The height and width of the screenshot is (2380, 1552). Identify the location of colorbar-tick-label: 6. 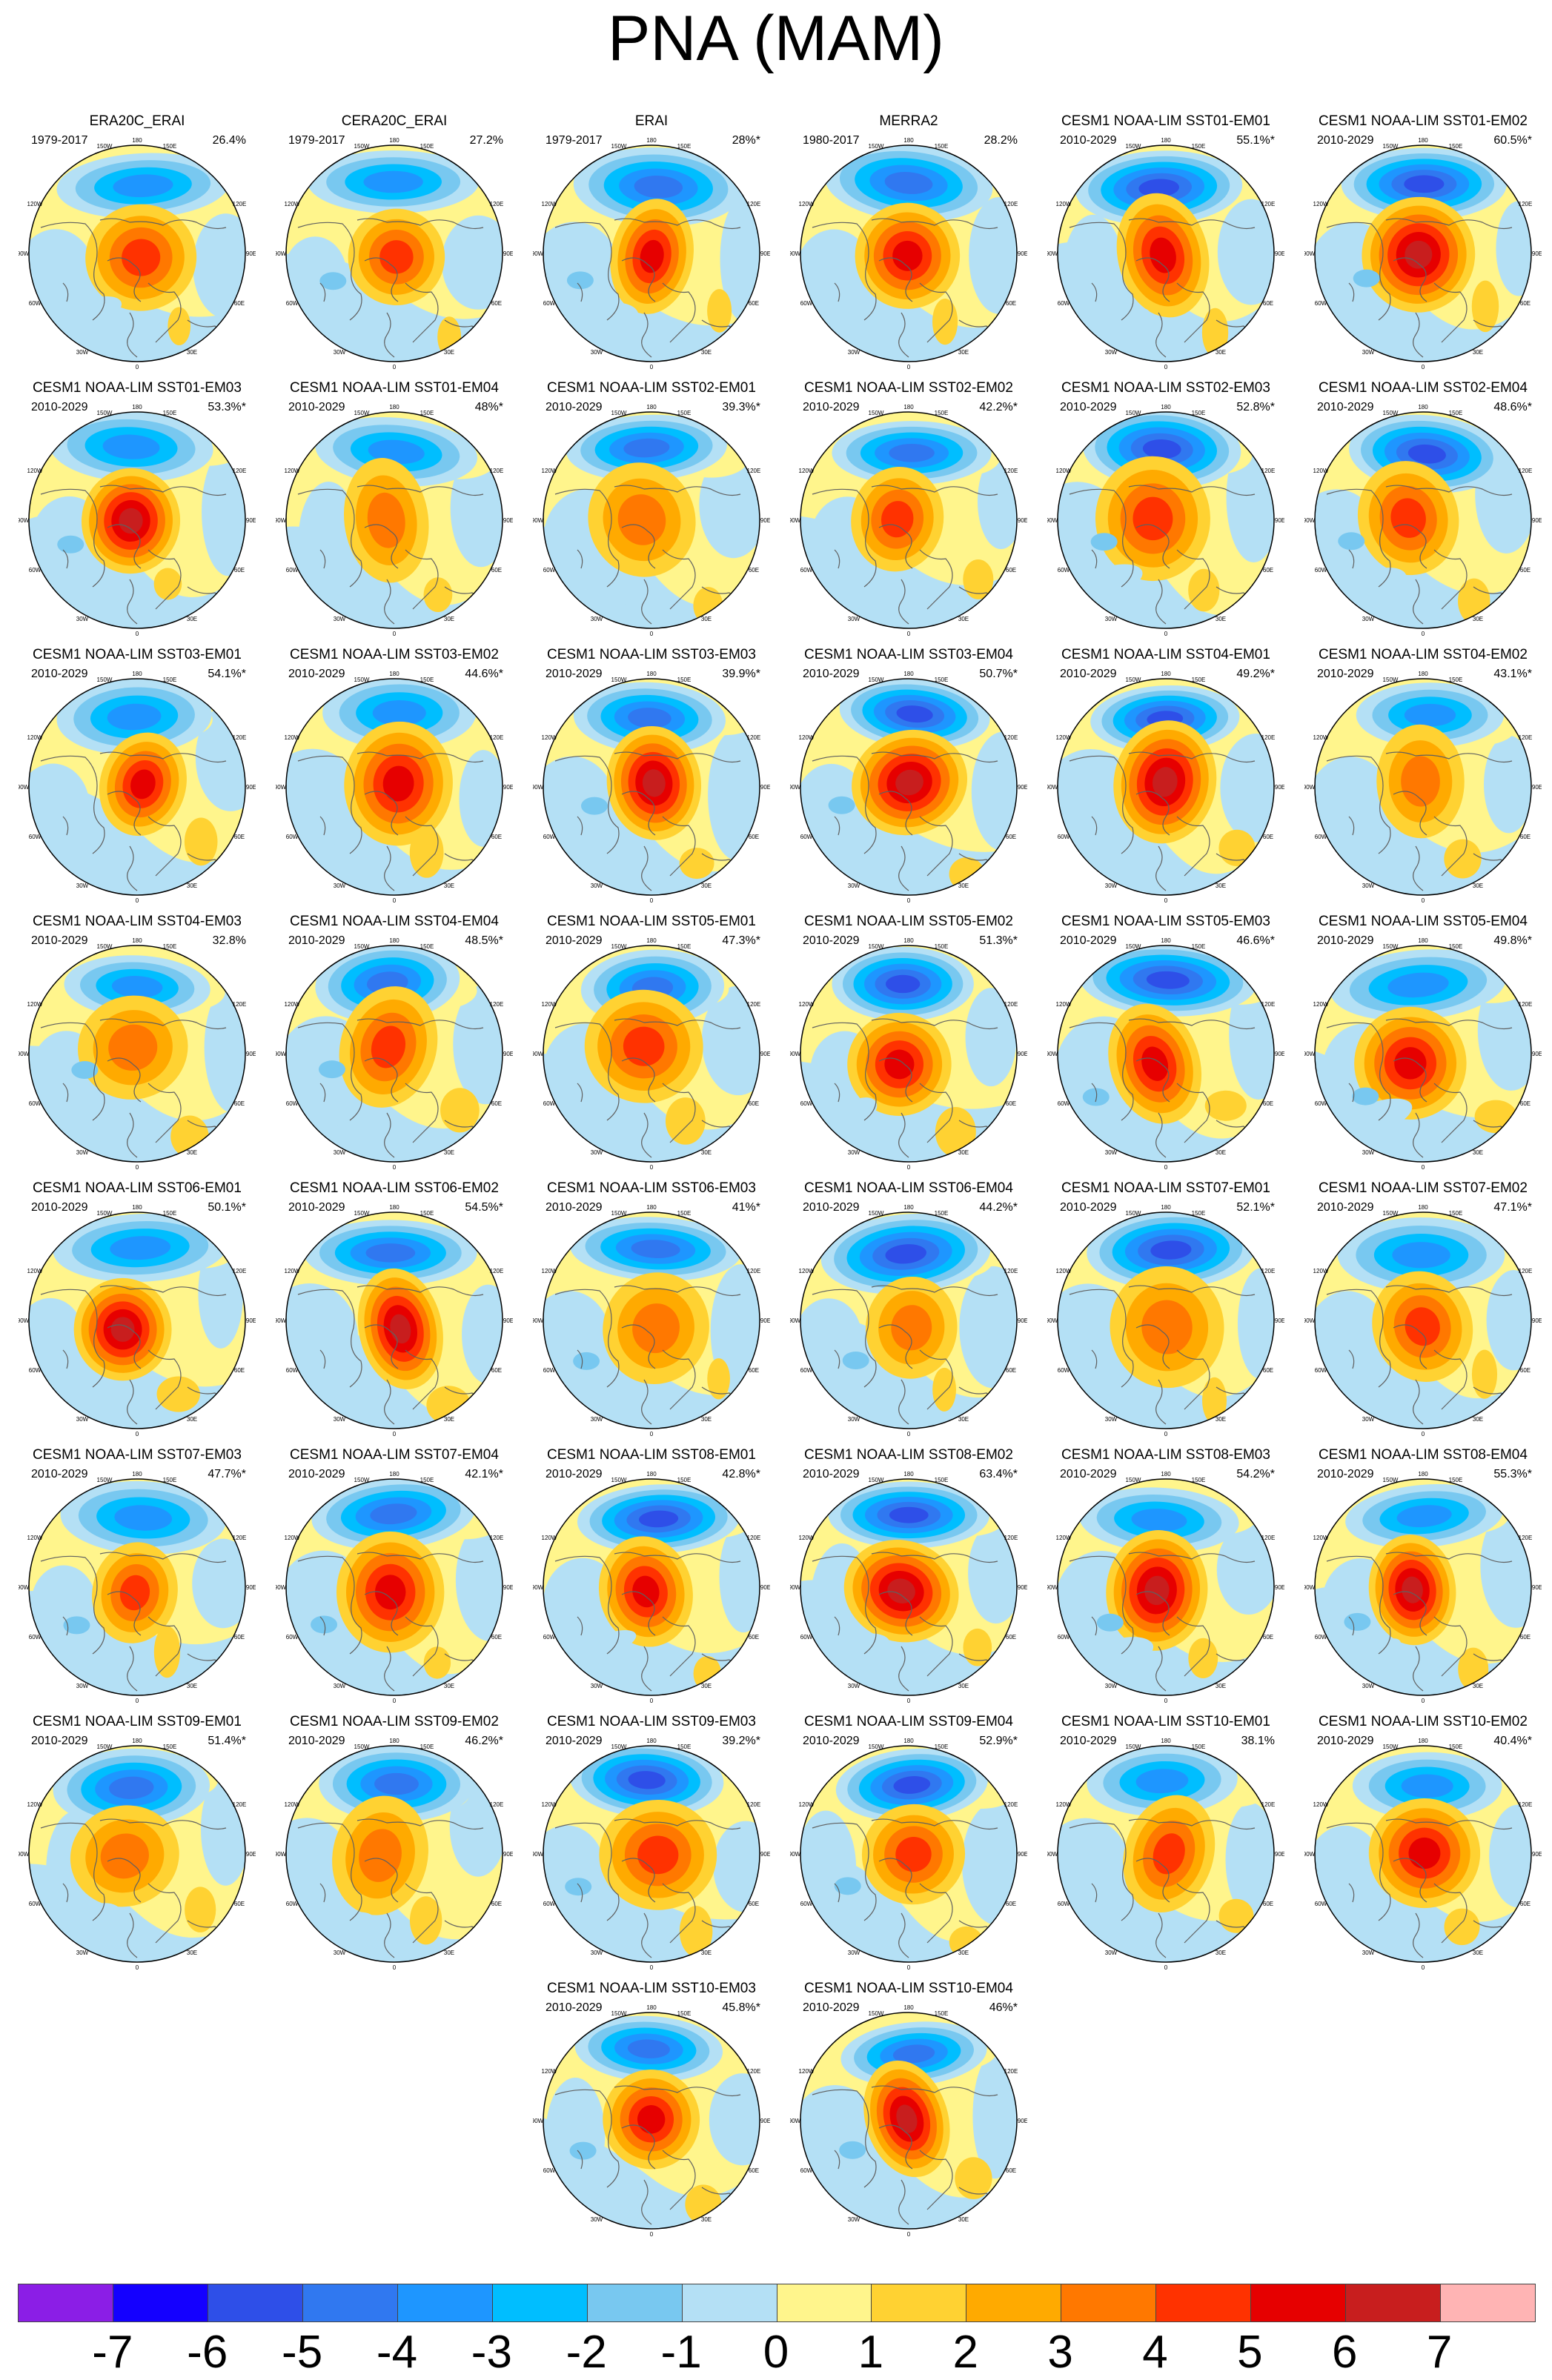
(1345, 2352).